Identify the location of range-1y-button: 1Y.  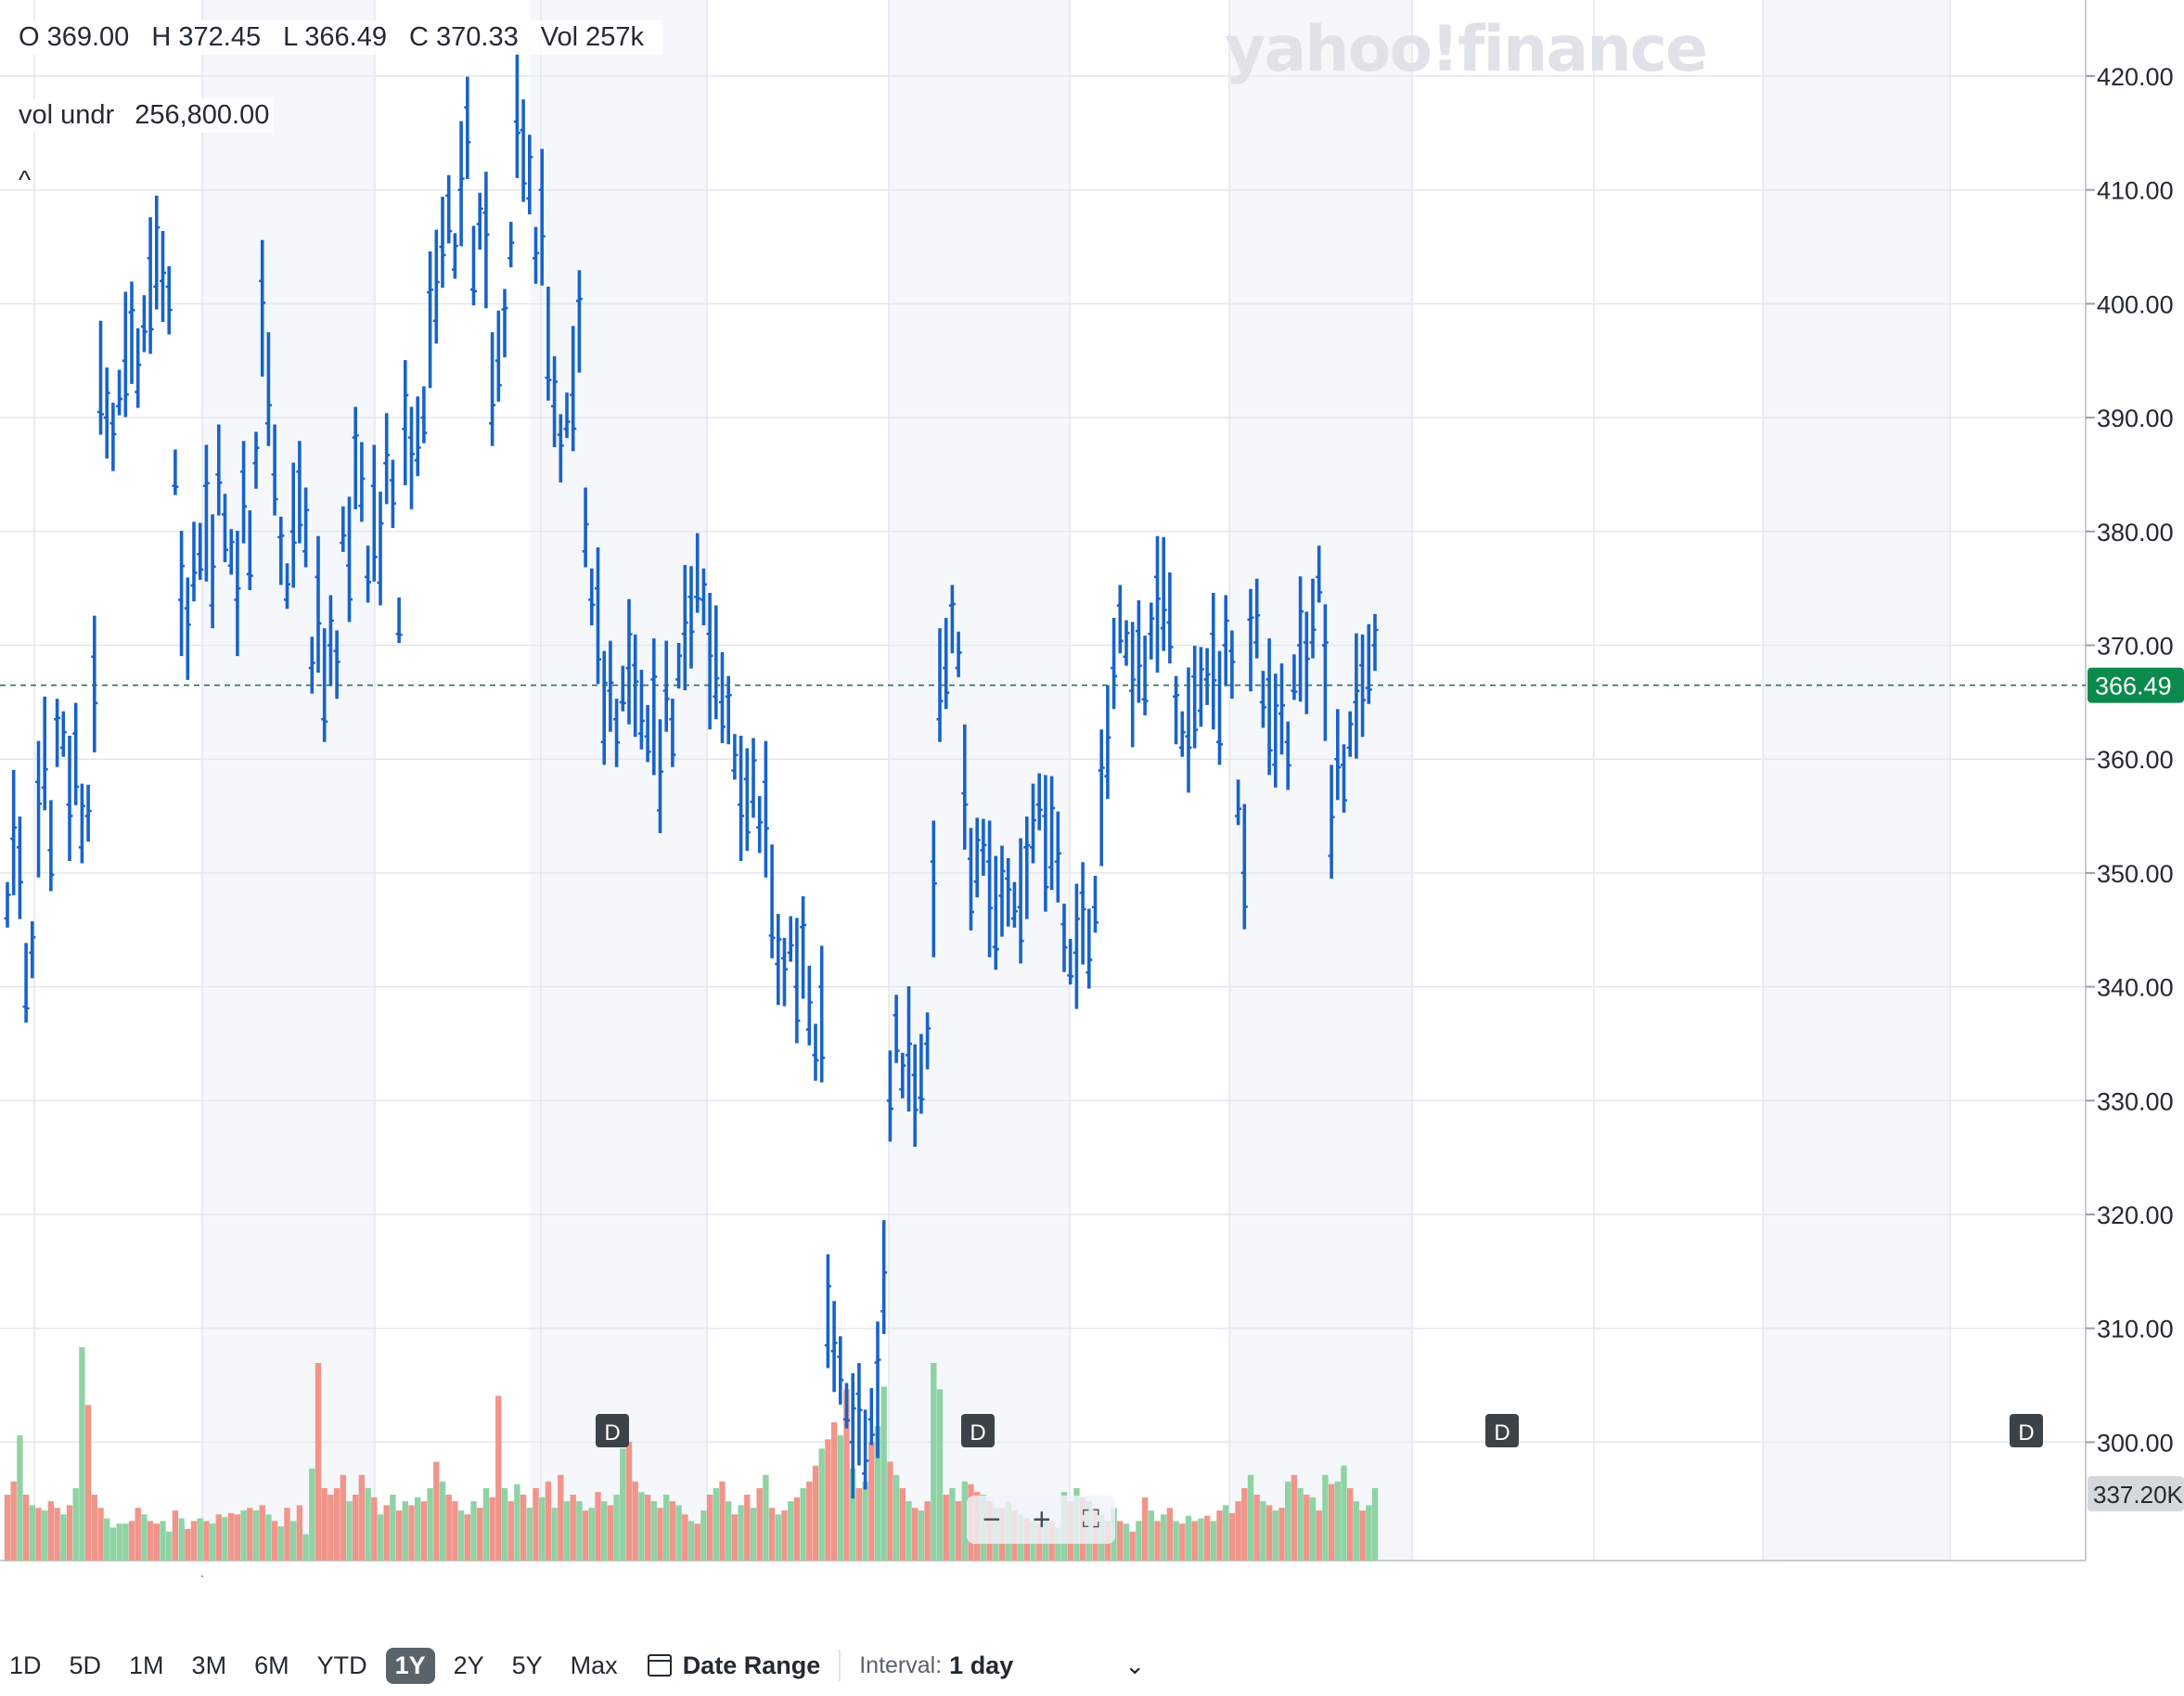
(410, 1665).